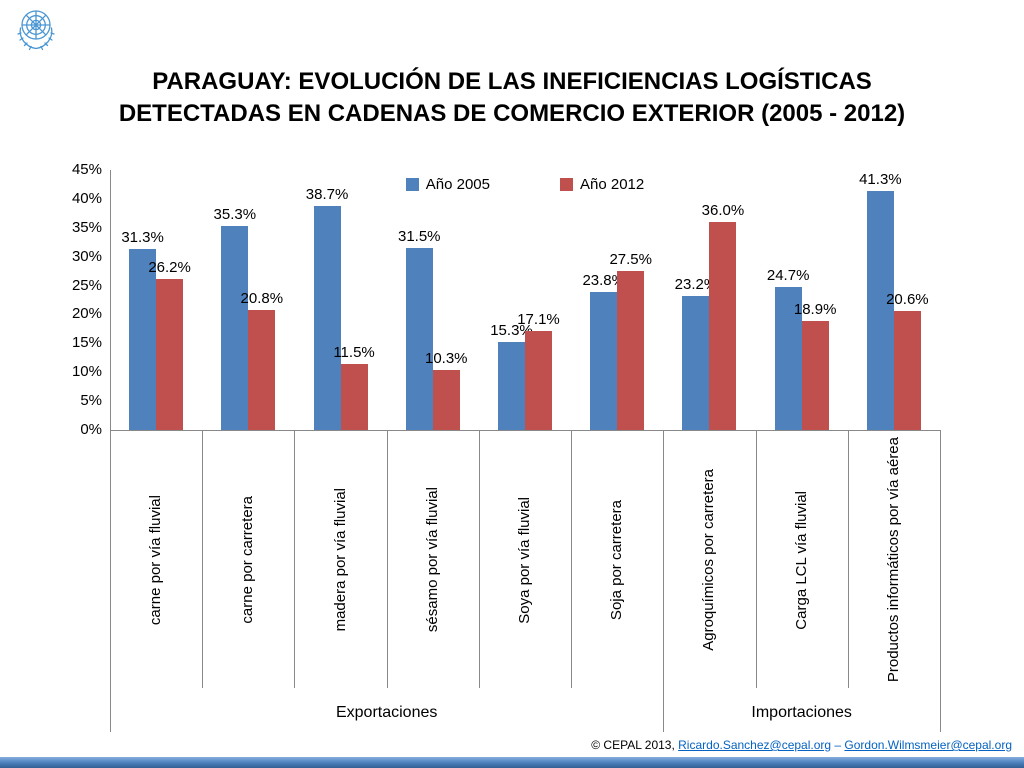 This screenshot has width=1024, height=768. What do you see at coordinates (446, 359) in the screenshot?
I see `bar-value-label: 10.3%` at bounding box center [446, 359].